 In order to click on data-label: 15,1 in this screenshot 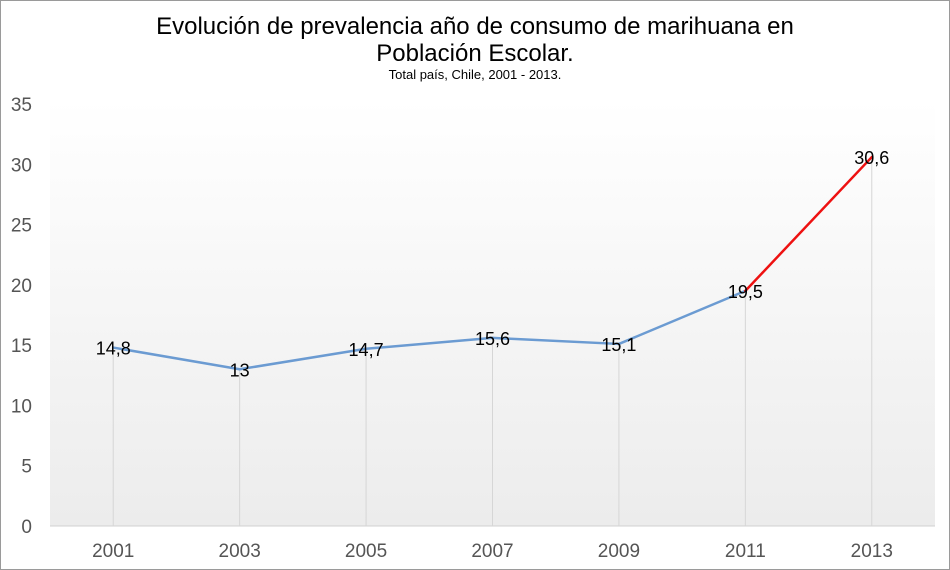, I will do `click(618, 345)`.